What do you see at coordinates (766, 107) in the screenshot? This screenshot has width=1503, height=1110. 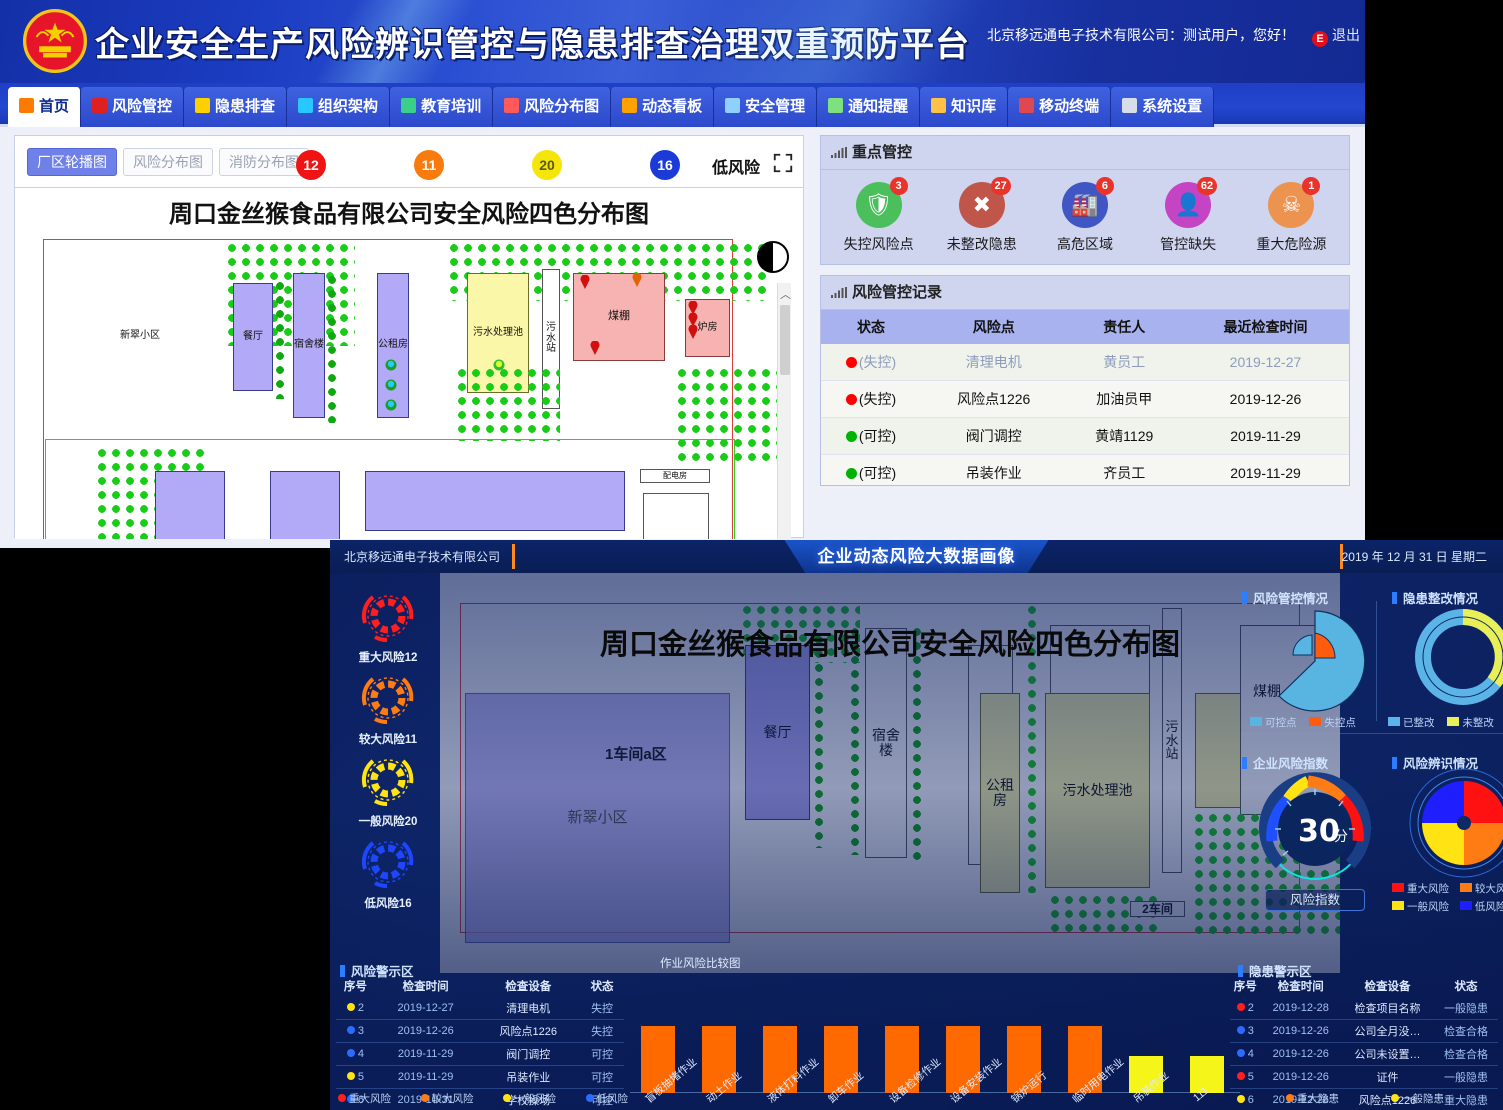 I see `nav-tab-安全管理: 安全管理` at bounding box center [766, 107].